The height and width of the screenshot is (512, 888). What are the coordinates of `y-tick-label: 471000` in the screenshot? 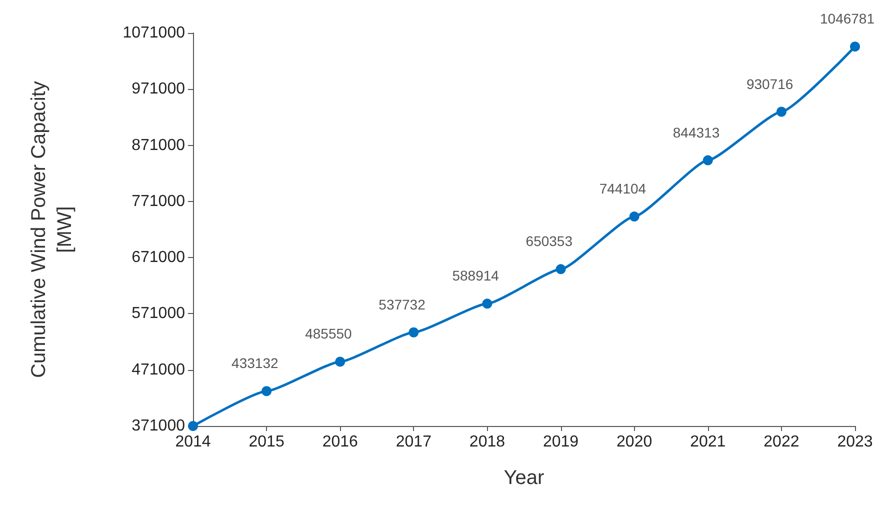 It's located at (159, 369).